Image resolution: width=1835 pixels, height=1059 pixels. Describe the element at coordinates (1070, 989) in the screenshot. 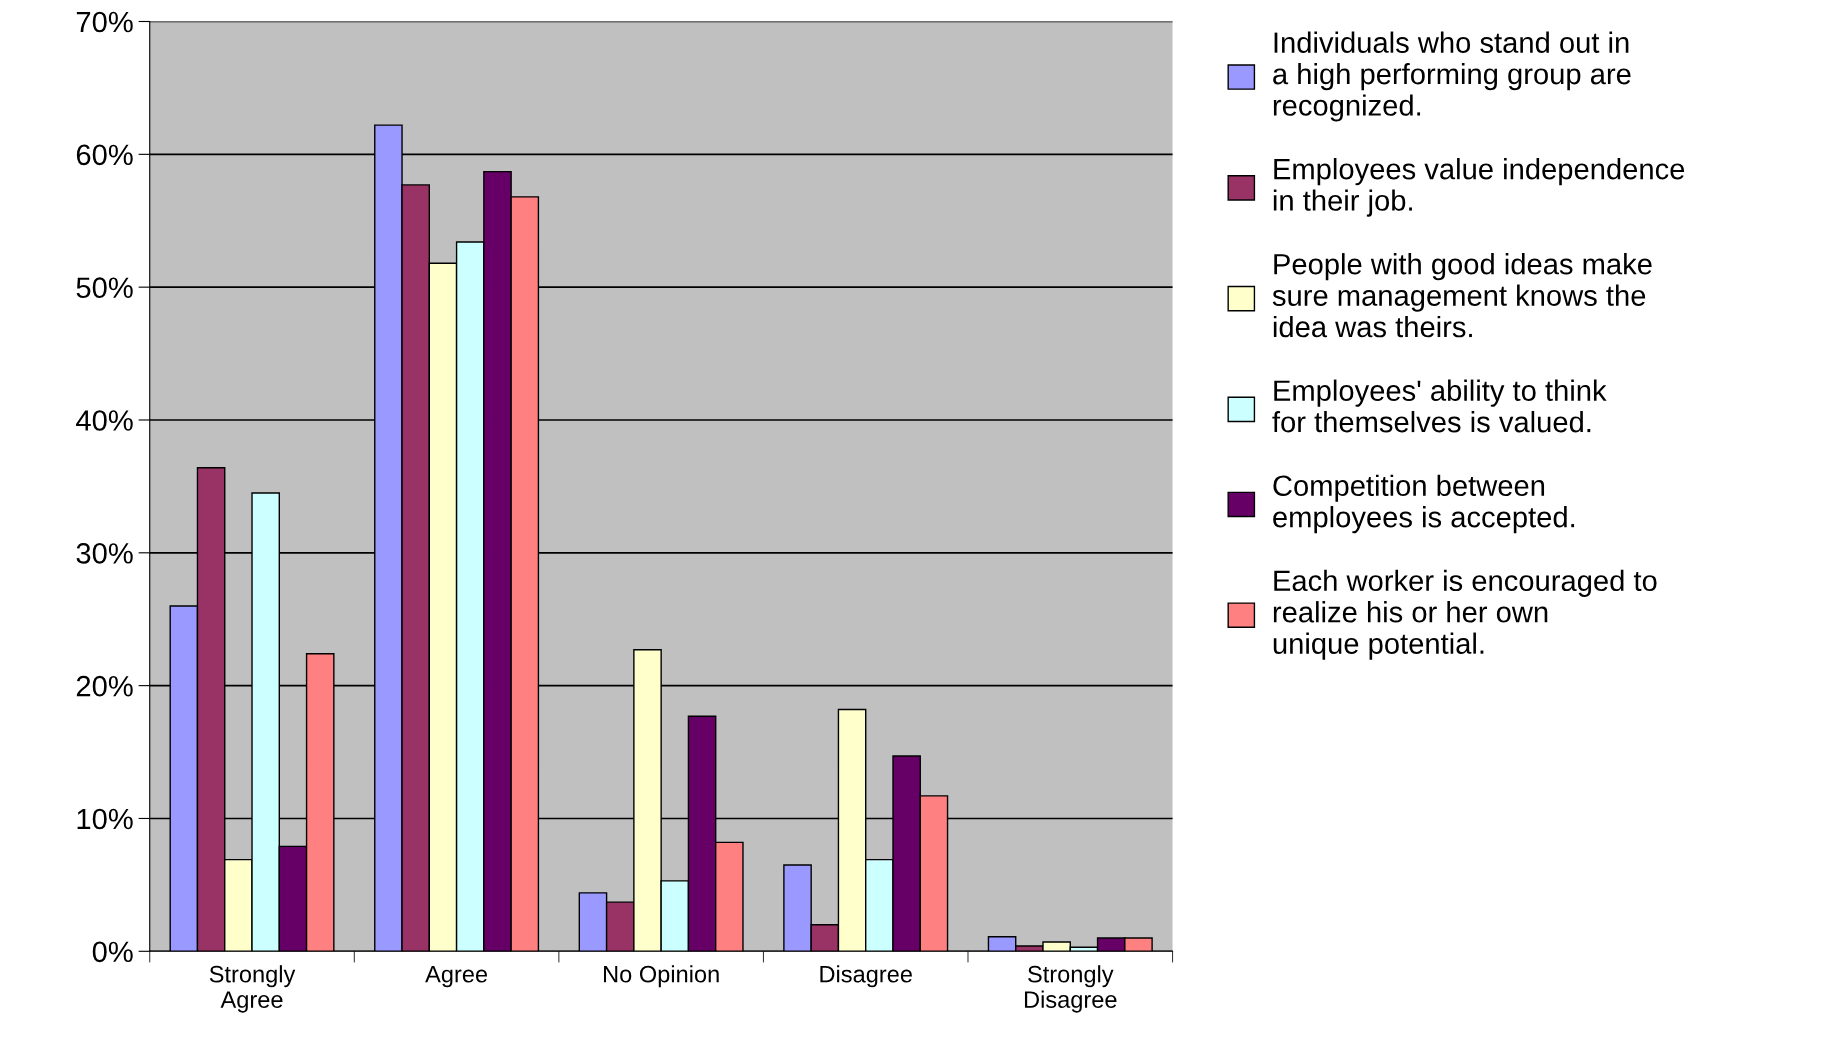

I see `x-tick-label: Strongly Disagree` at that location.